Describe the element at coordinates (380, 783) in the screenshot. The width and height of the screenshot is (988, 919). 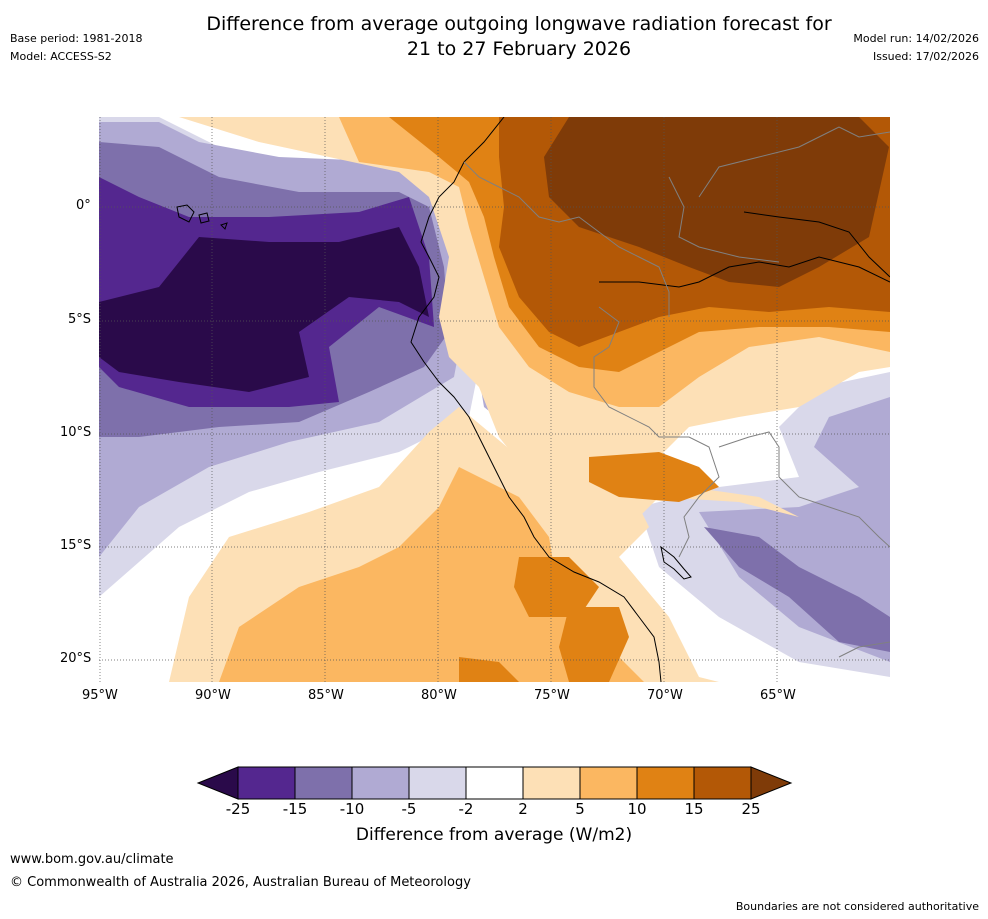
I see `colorbar-segment--10_-5` at that location.